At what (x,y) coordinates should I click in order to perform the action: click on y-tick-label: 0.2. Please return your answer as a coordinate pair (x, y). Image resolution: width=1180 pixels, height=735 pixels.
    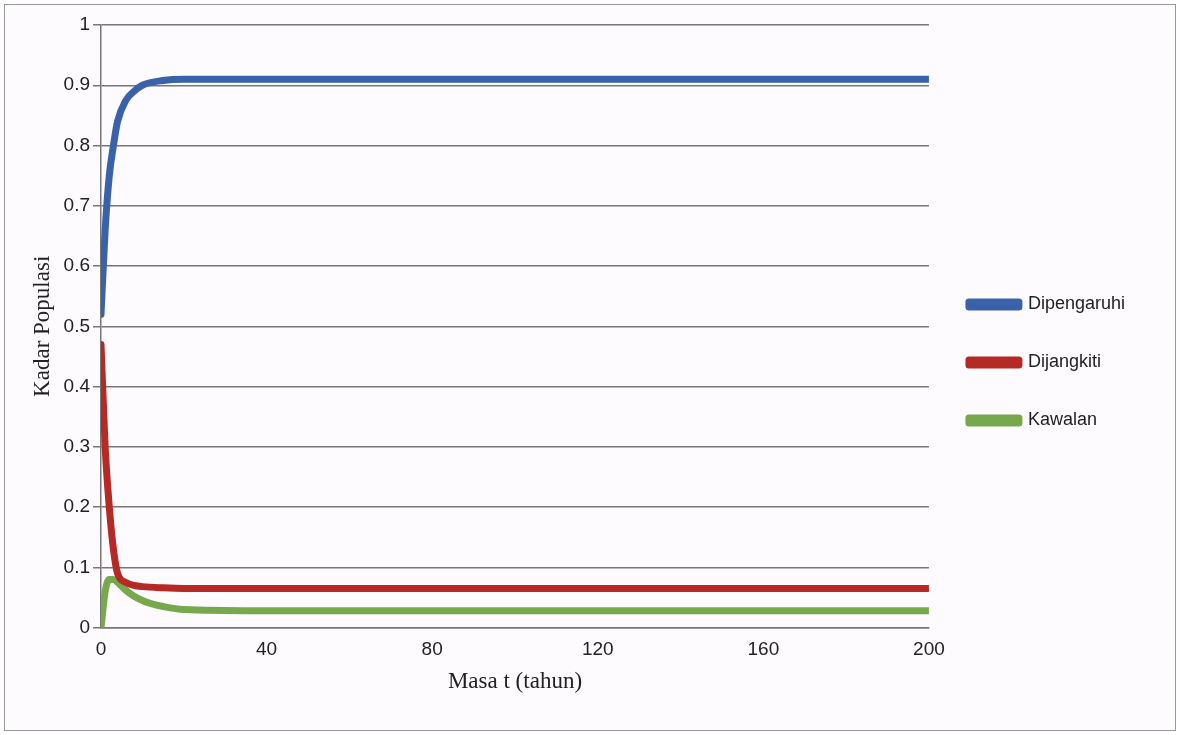
    Looking at the image, I should click on (77, 506).